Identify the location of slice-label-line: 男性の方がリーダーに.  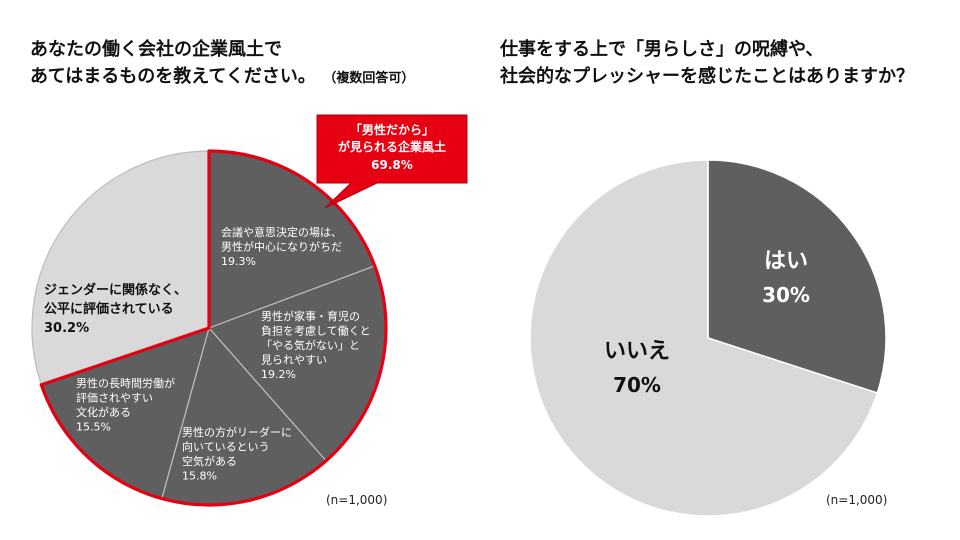
(237, 432).